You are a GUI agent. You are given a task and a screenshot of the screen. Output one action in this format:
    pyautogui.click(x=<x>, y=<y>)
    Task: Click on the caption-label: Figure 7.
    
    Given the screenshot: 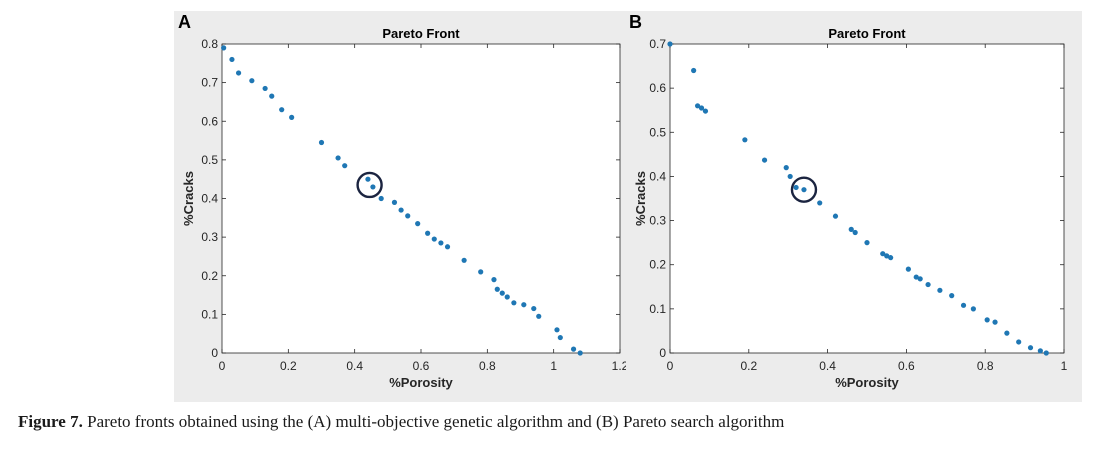 What is the action you would take?
    pyautogui.click(x=50, y=421)
    